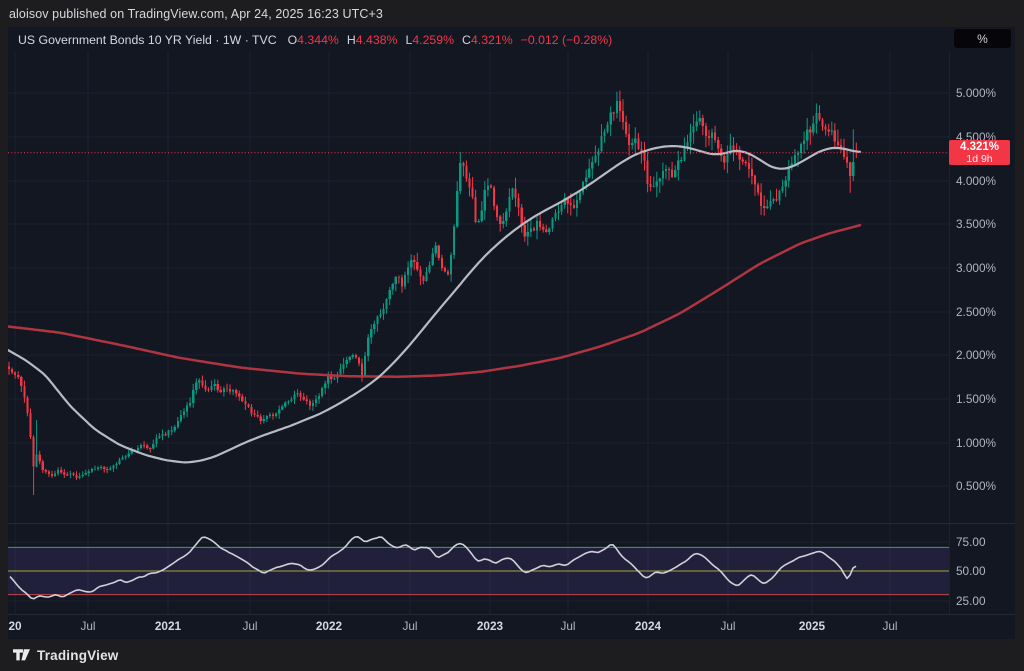  I want to click on price-tick-label: 1.000%, so click(976, 443).